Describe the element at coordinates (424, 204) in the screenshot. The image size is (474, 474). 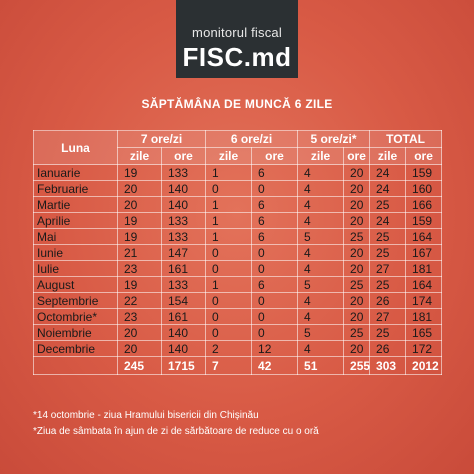
I see `value-cell: 166` at that location.